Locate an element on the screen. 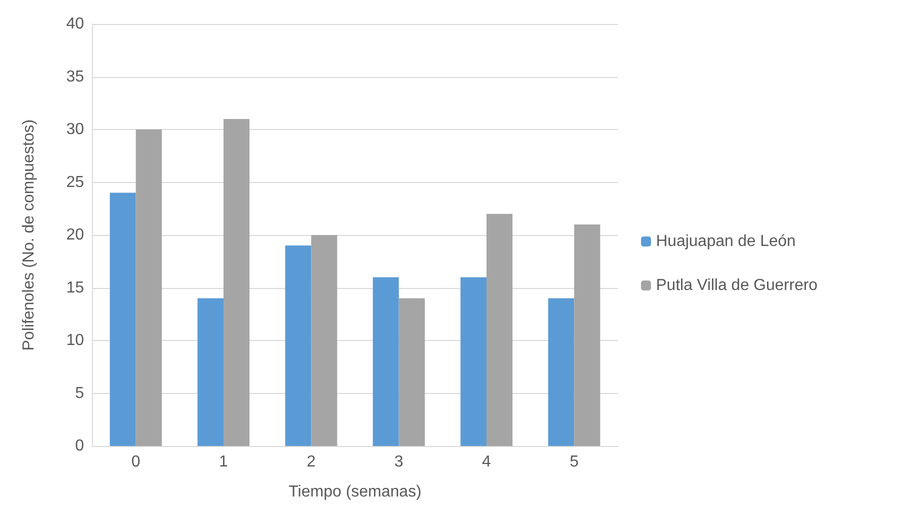  y-tick-label: 0 is located at coordinates (79, 446).